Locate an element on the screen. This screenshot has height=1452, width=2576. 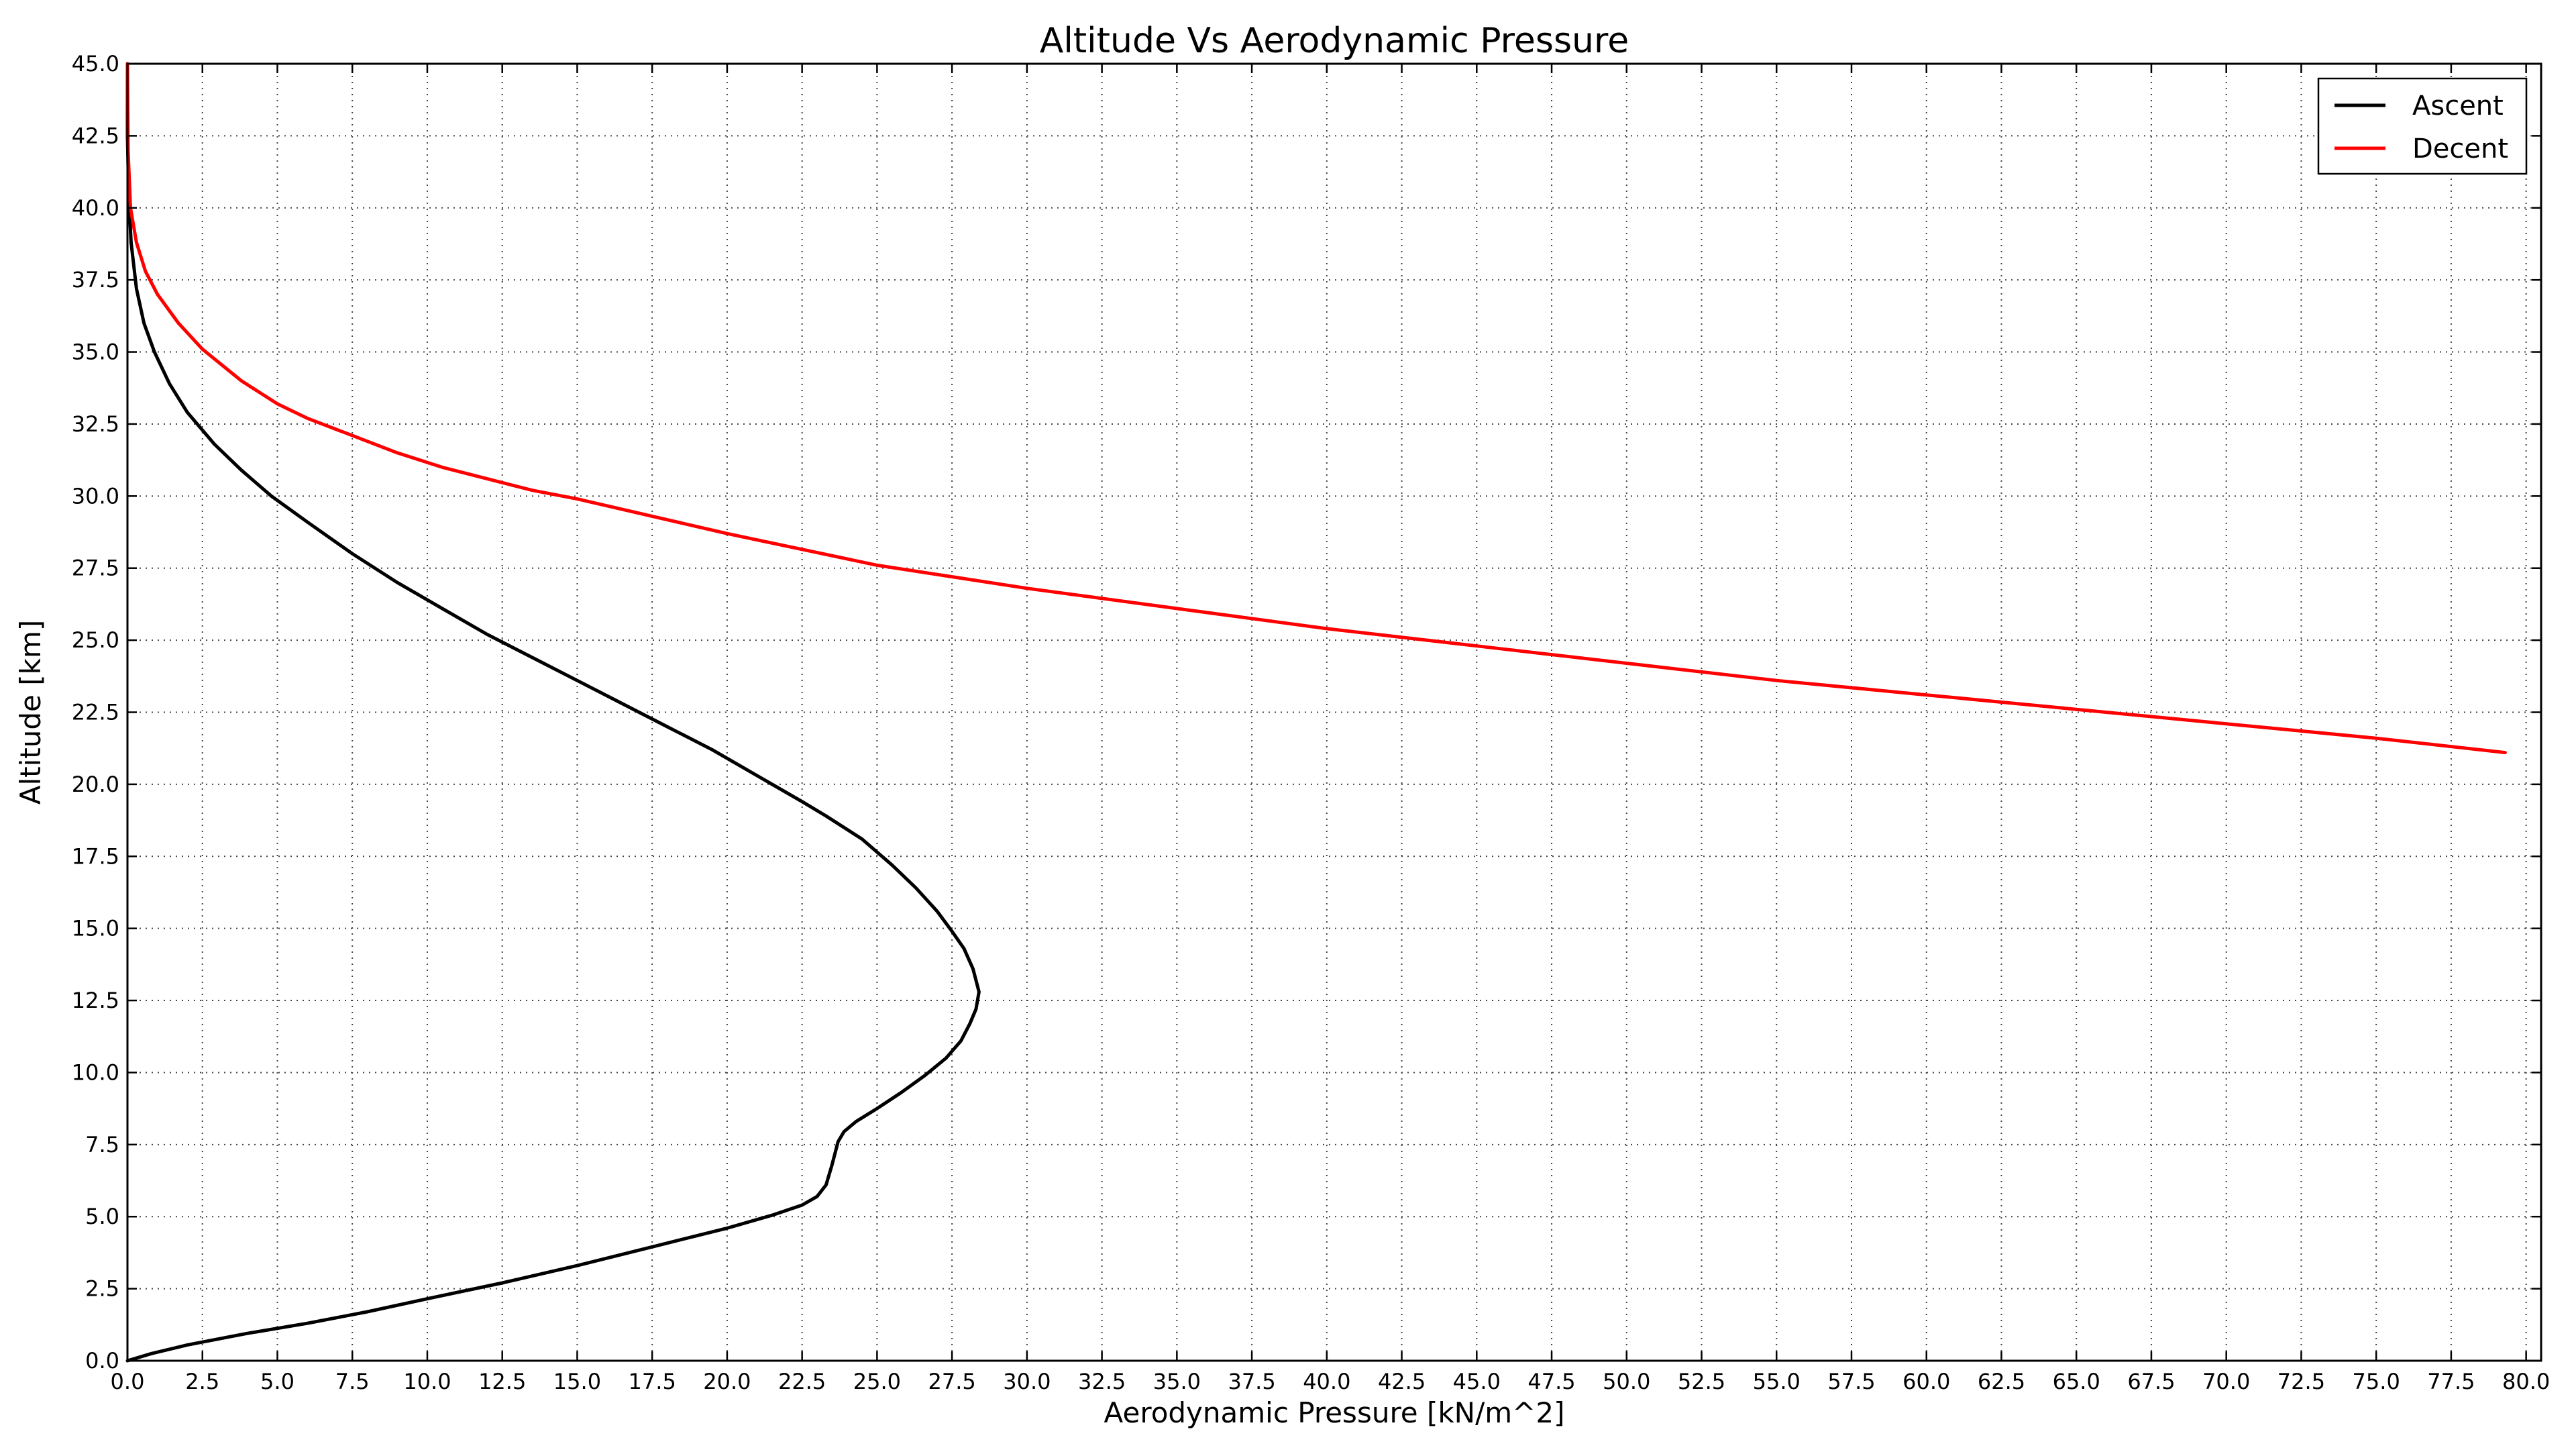
y-tick-label: 25.0 is located at coordinates (95, 640).